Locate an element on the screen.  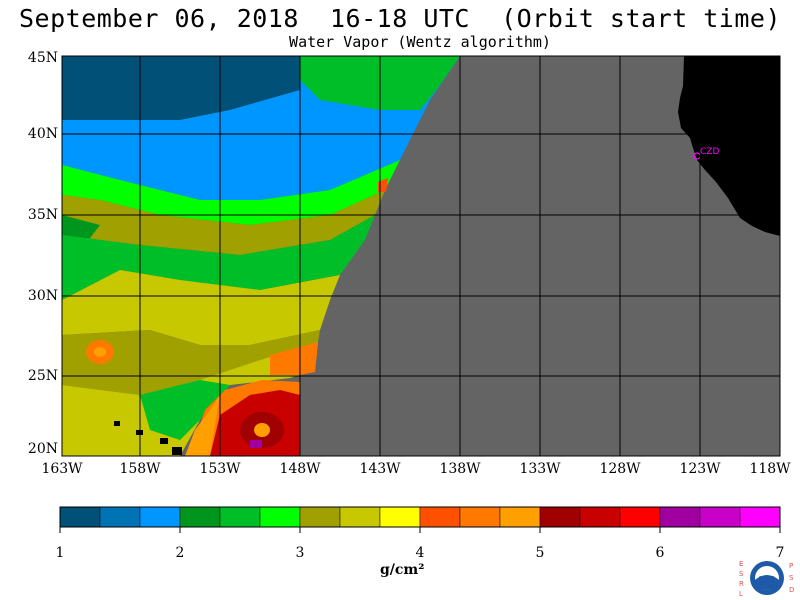
lat-label-25n: 25N is located at coordinates (42, 376).